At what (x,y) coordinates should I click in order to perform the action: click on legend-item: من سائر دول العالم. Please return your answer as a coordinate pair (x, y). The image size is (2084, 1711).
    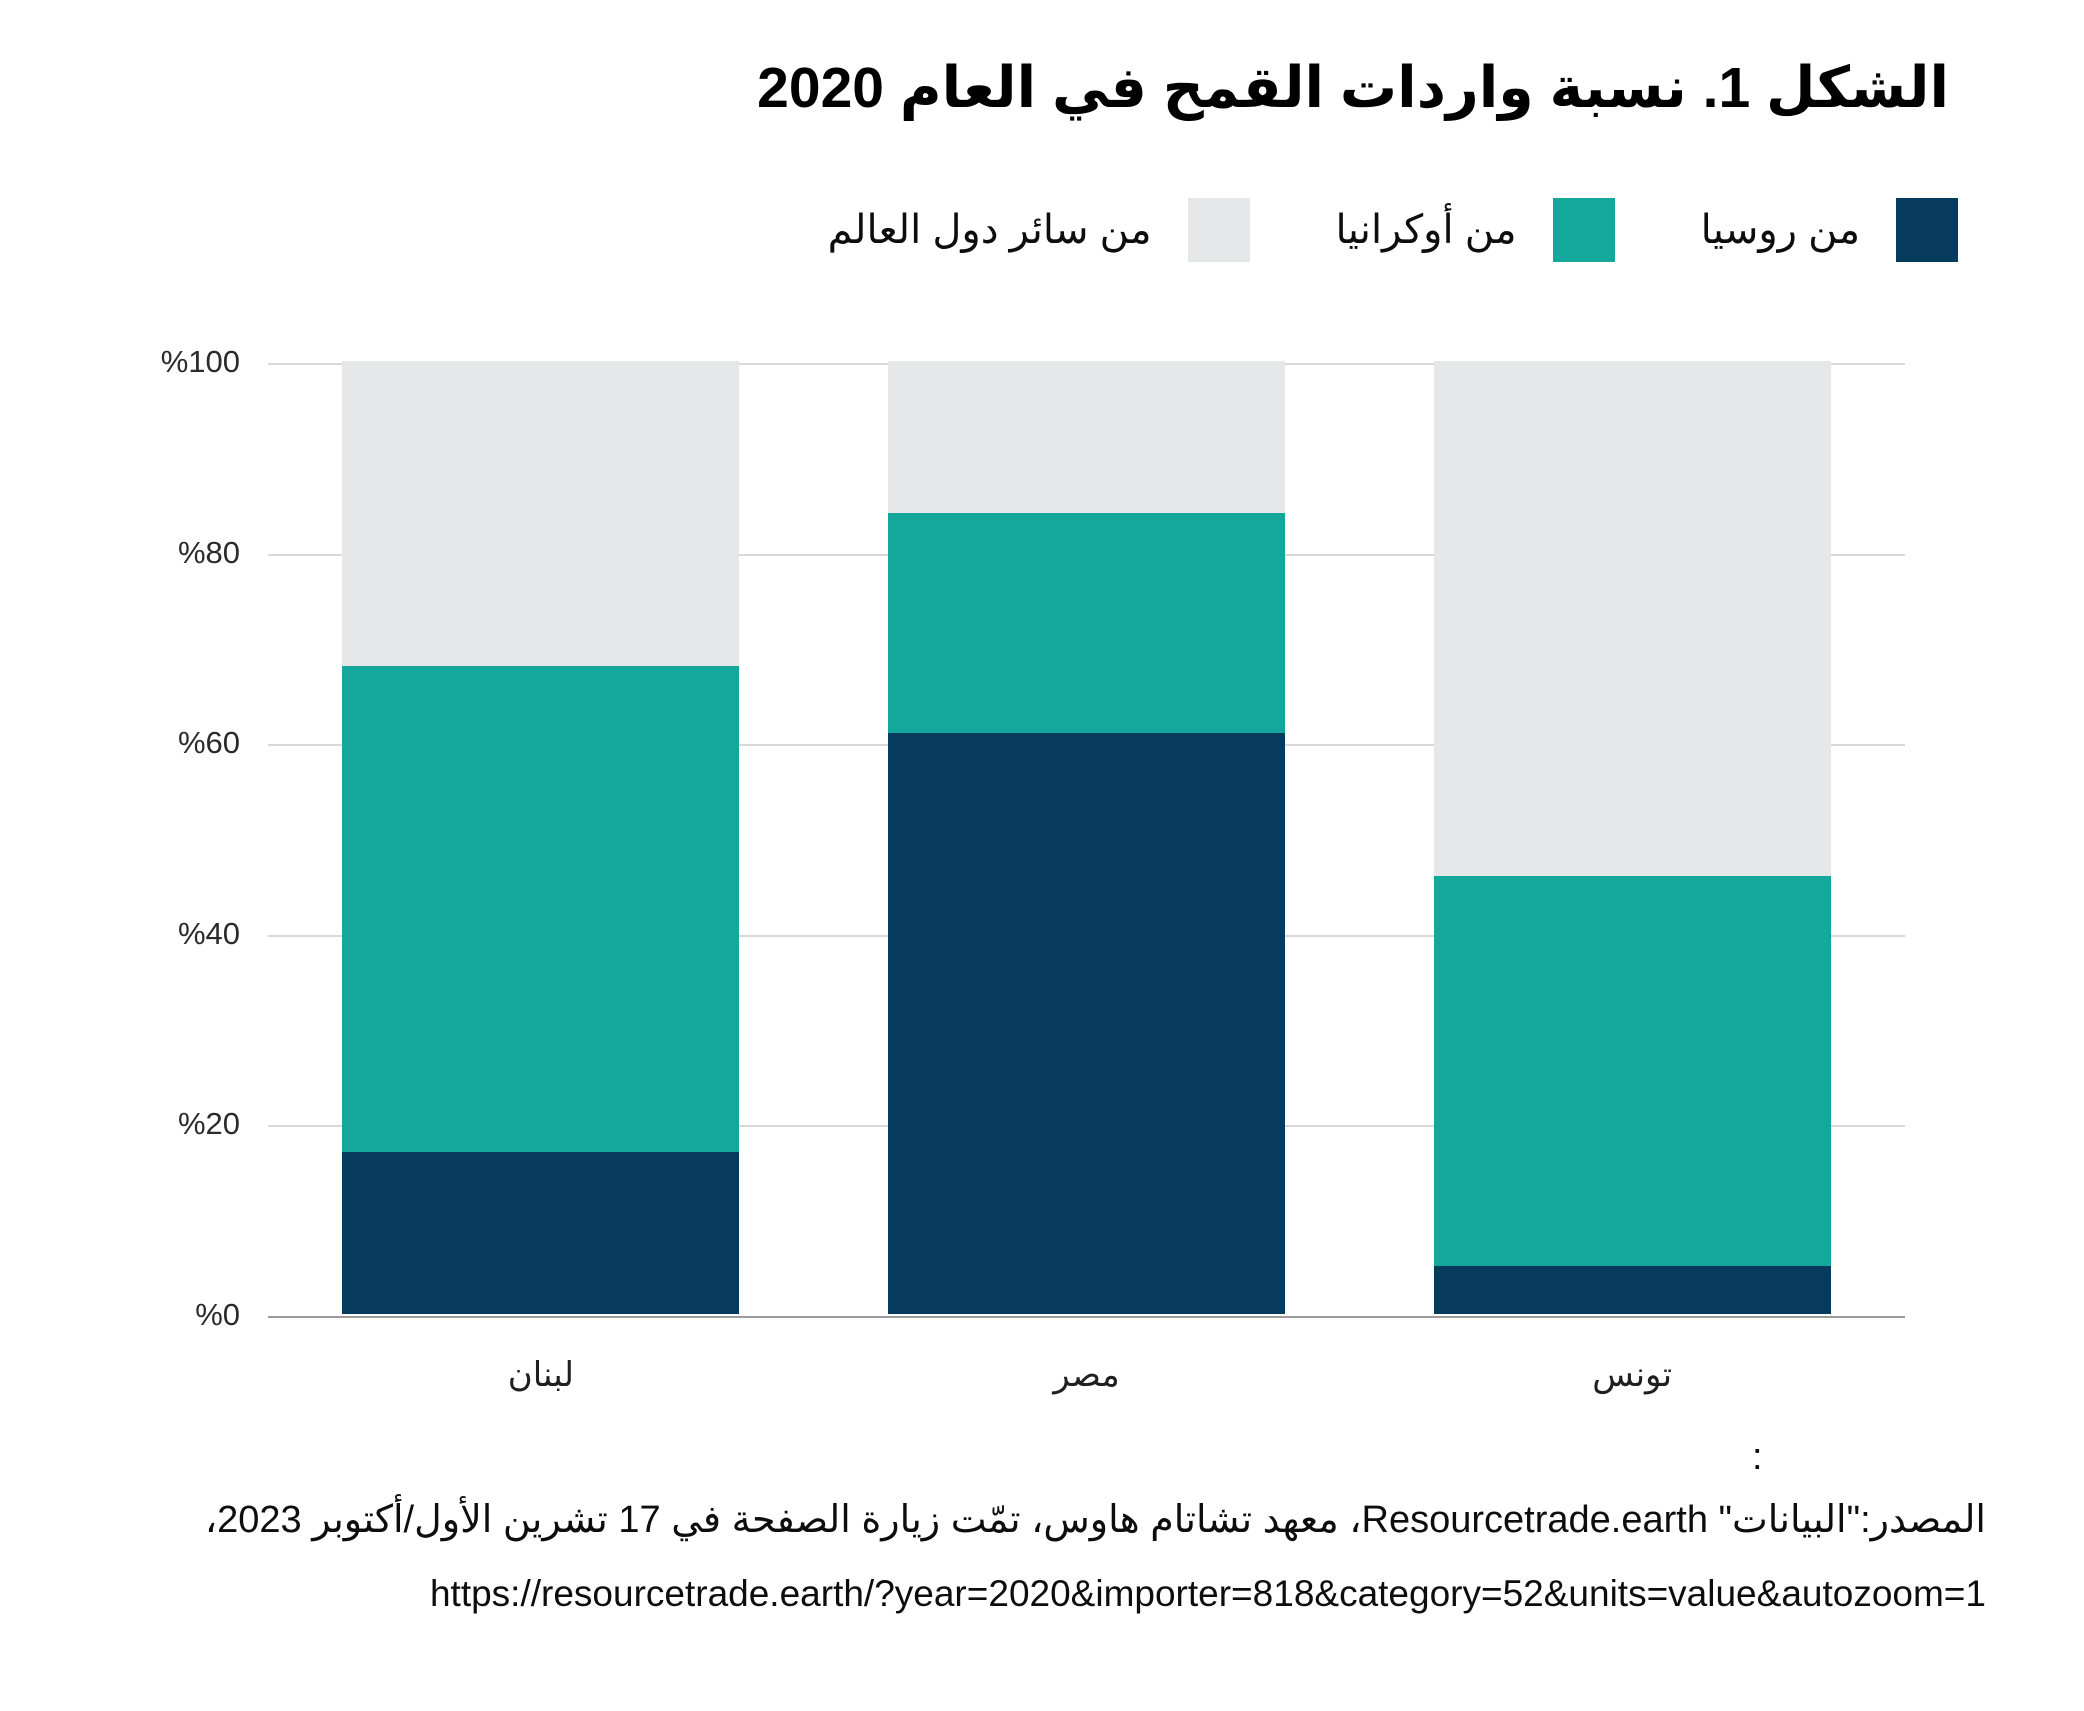
    Looking at the image, I should click on (1039, 230).